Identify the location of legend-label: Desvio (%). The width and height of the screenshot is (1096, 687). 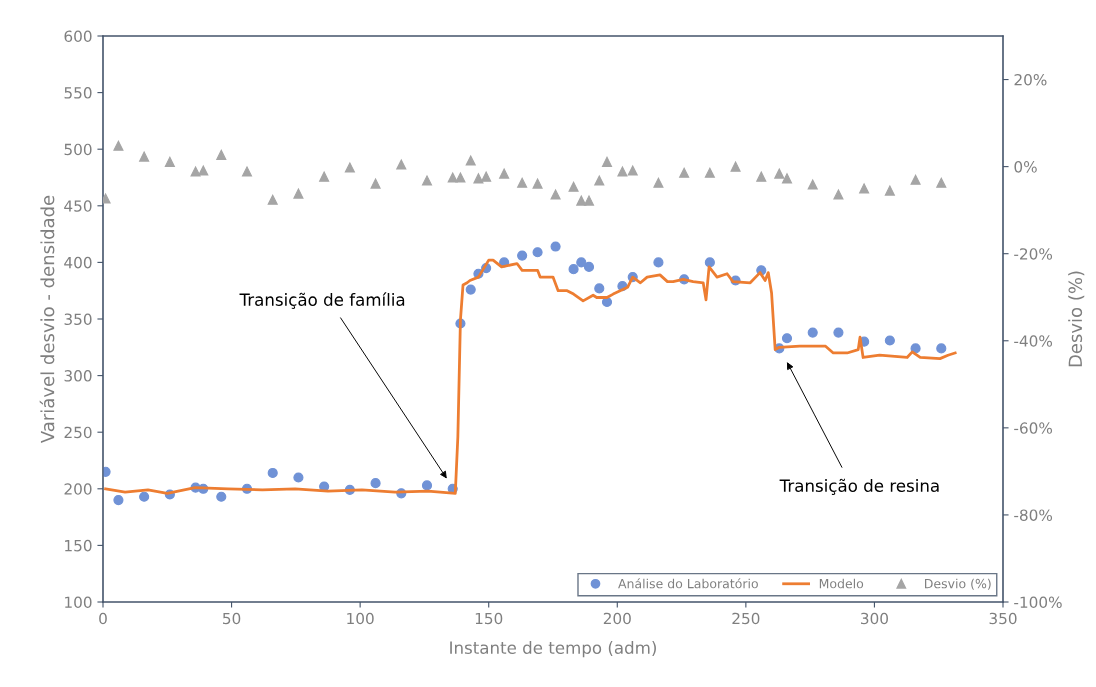
(958, 584).